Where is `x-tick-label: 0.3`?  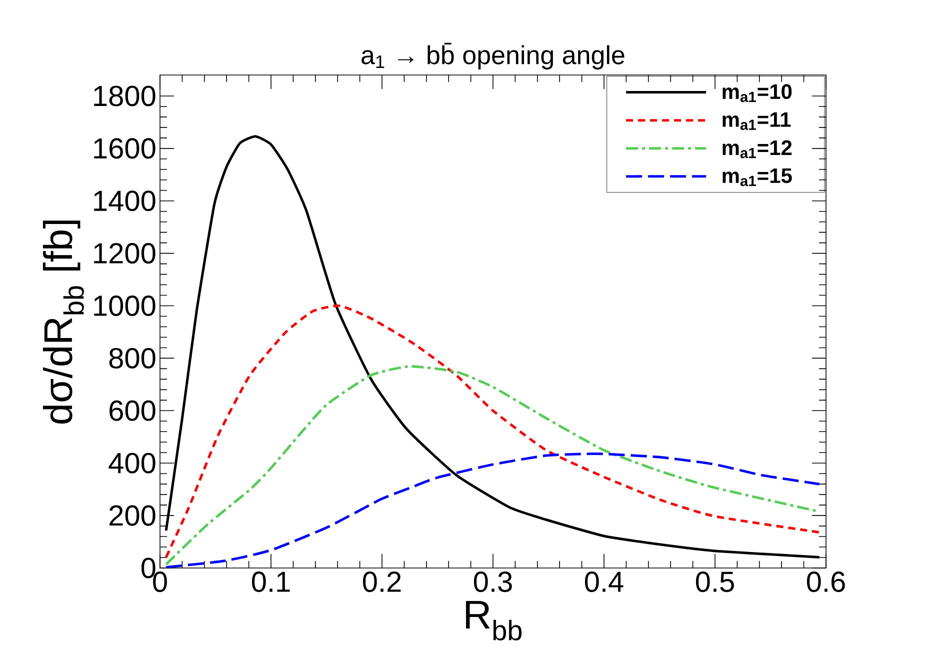 x-tick-label: 0.3 is located at coordinates (493, 582).